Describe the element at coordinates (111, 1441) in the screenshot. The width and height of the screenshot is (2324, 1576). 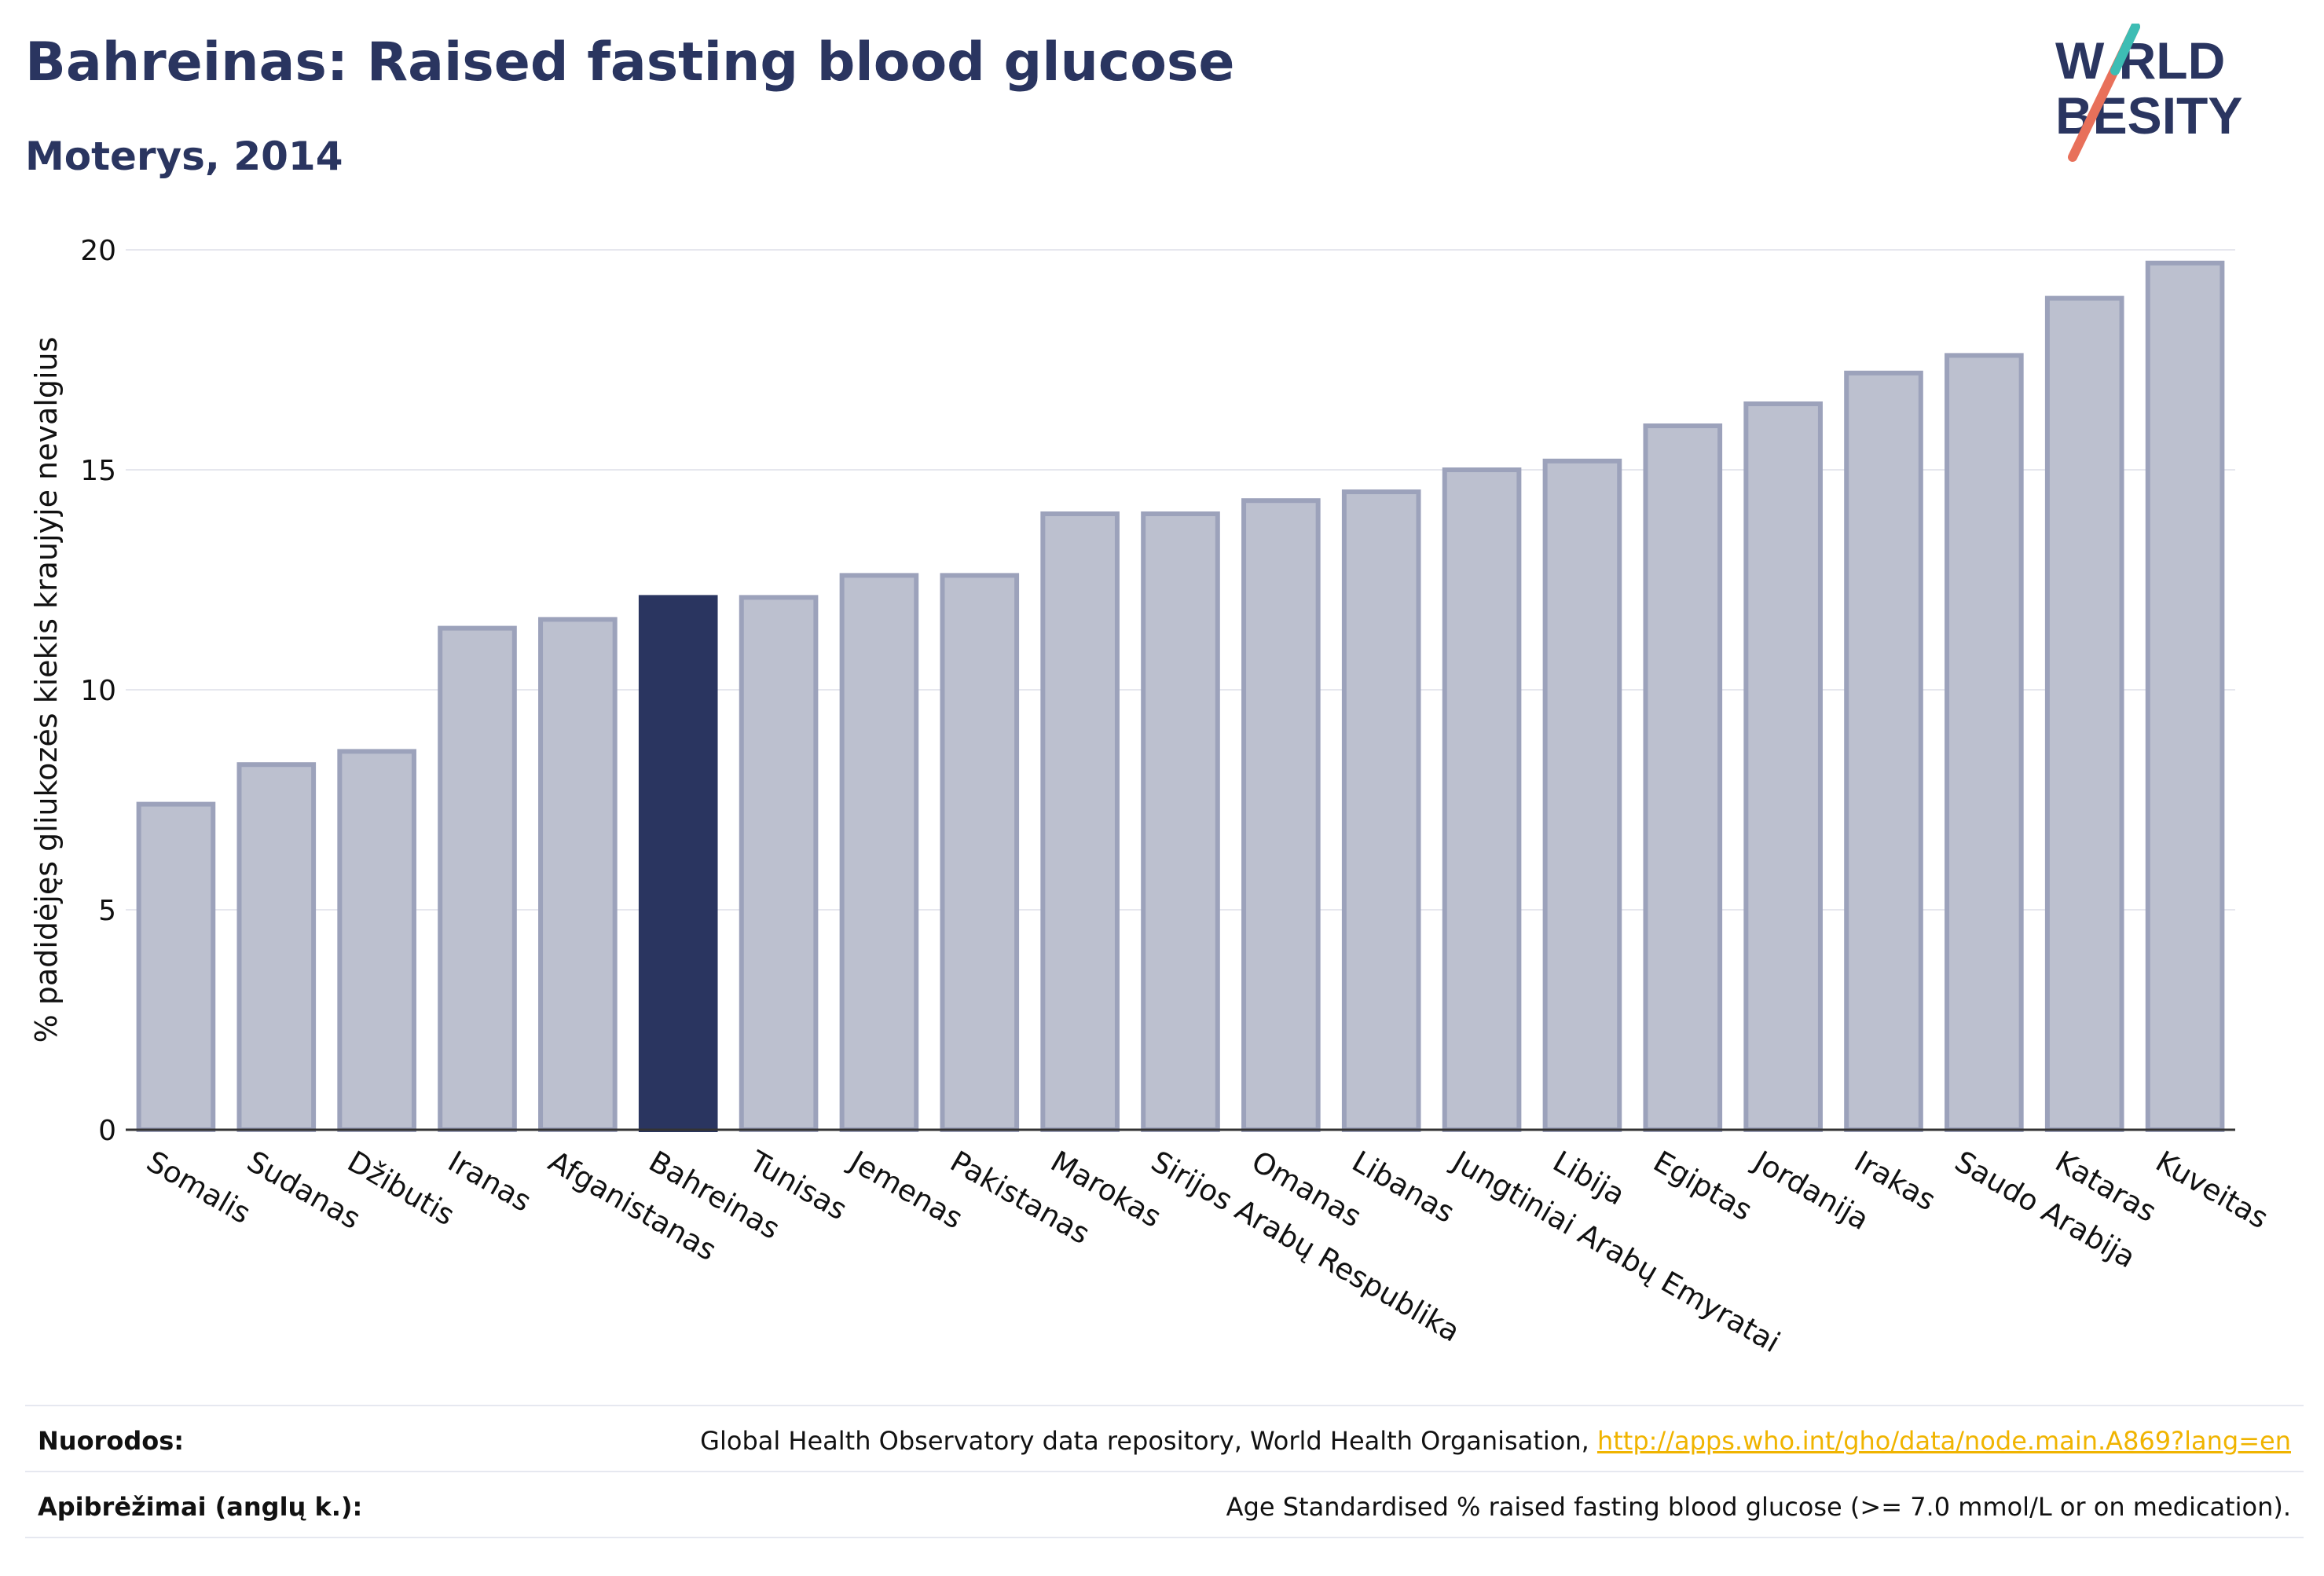
I see `footer-sources-label: Nuorodos:` at that location.